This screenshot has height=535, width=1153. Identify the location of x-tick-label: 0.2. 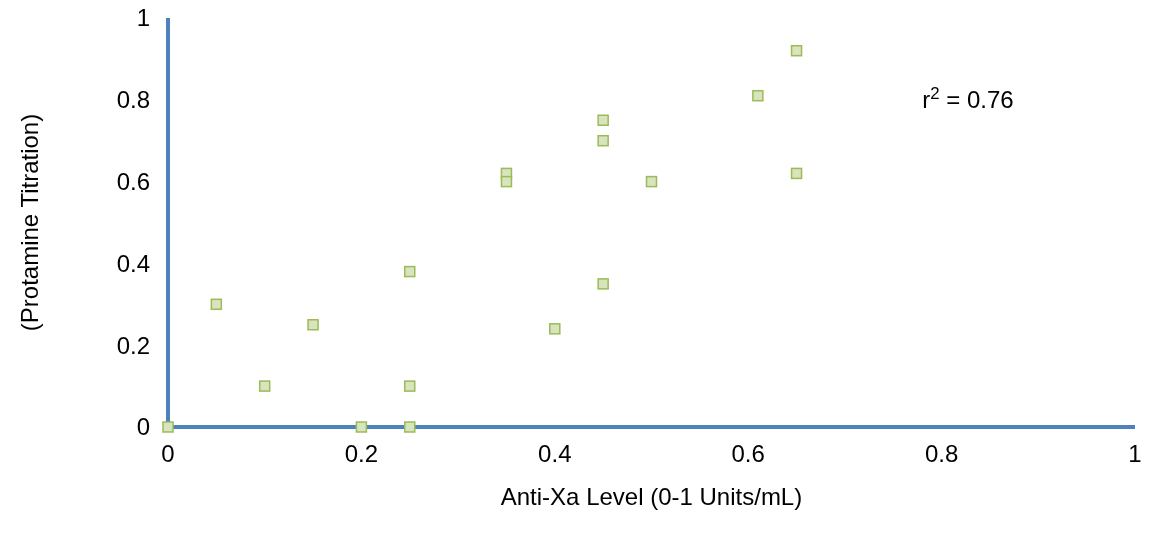
(361, 453).